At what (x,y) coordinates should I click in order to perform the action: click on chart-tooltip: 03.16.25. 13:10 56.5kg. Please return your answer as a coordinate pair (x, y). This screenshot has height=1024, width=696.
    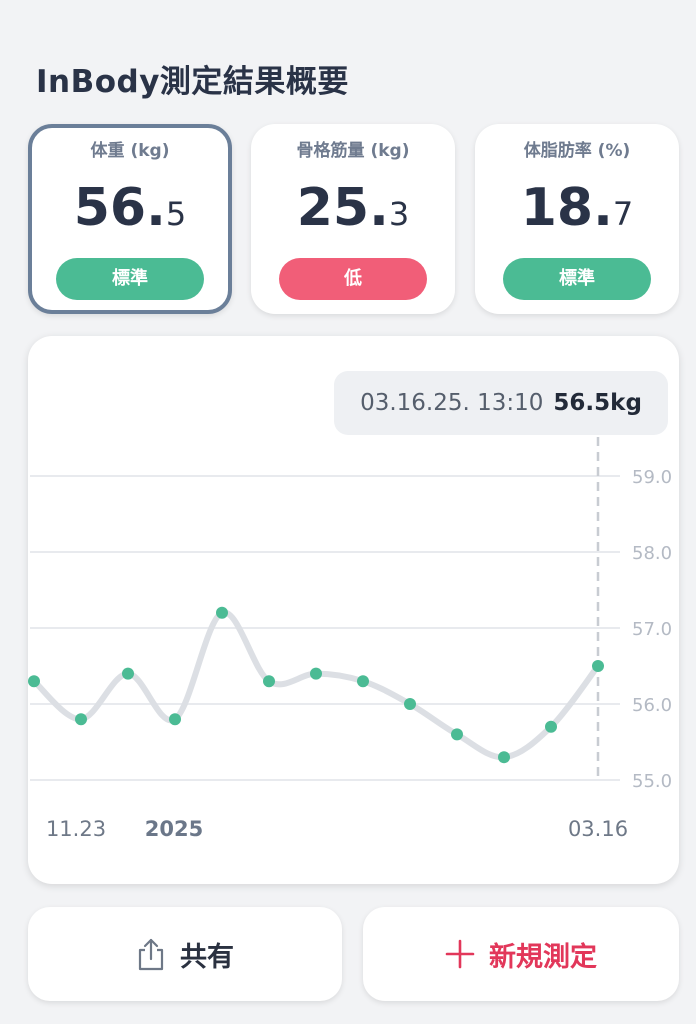
    Looking at the image, I should click on (501, 403).